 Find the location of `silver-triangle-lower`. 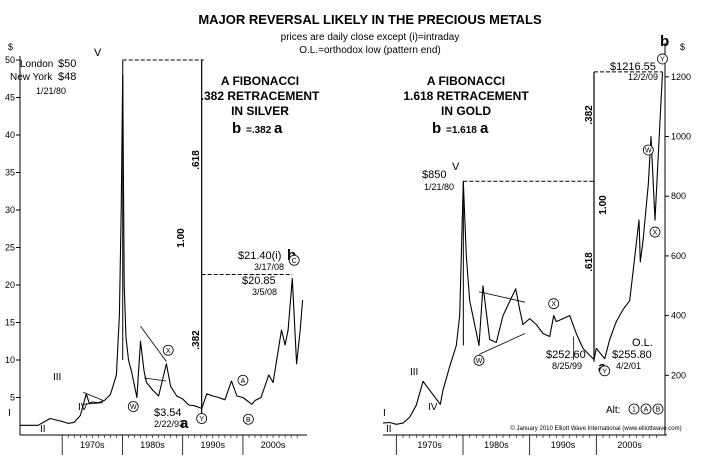

silver-triangle-lower is located at coordinates (155, 379).